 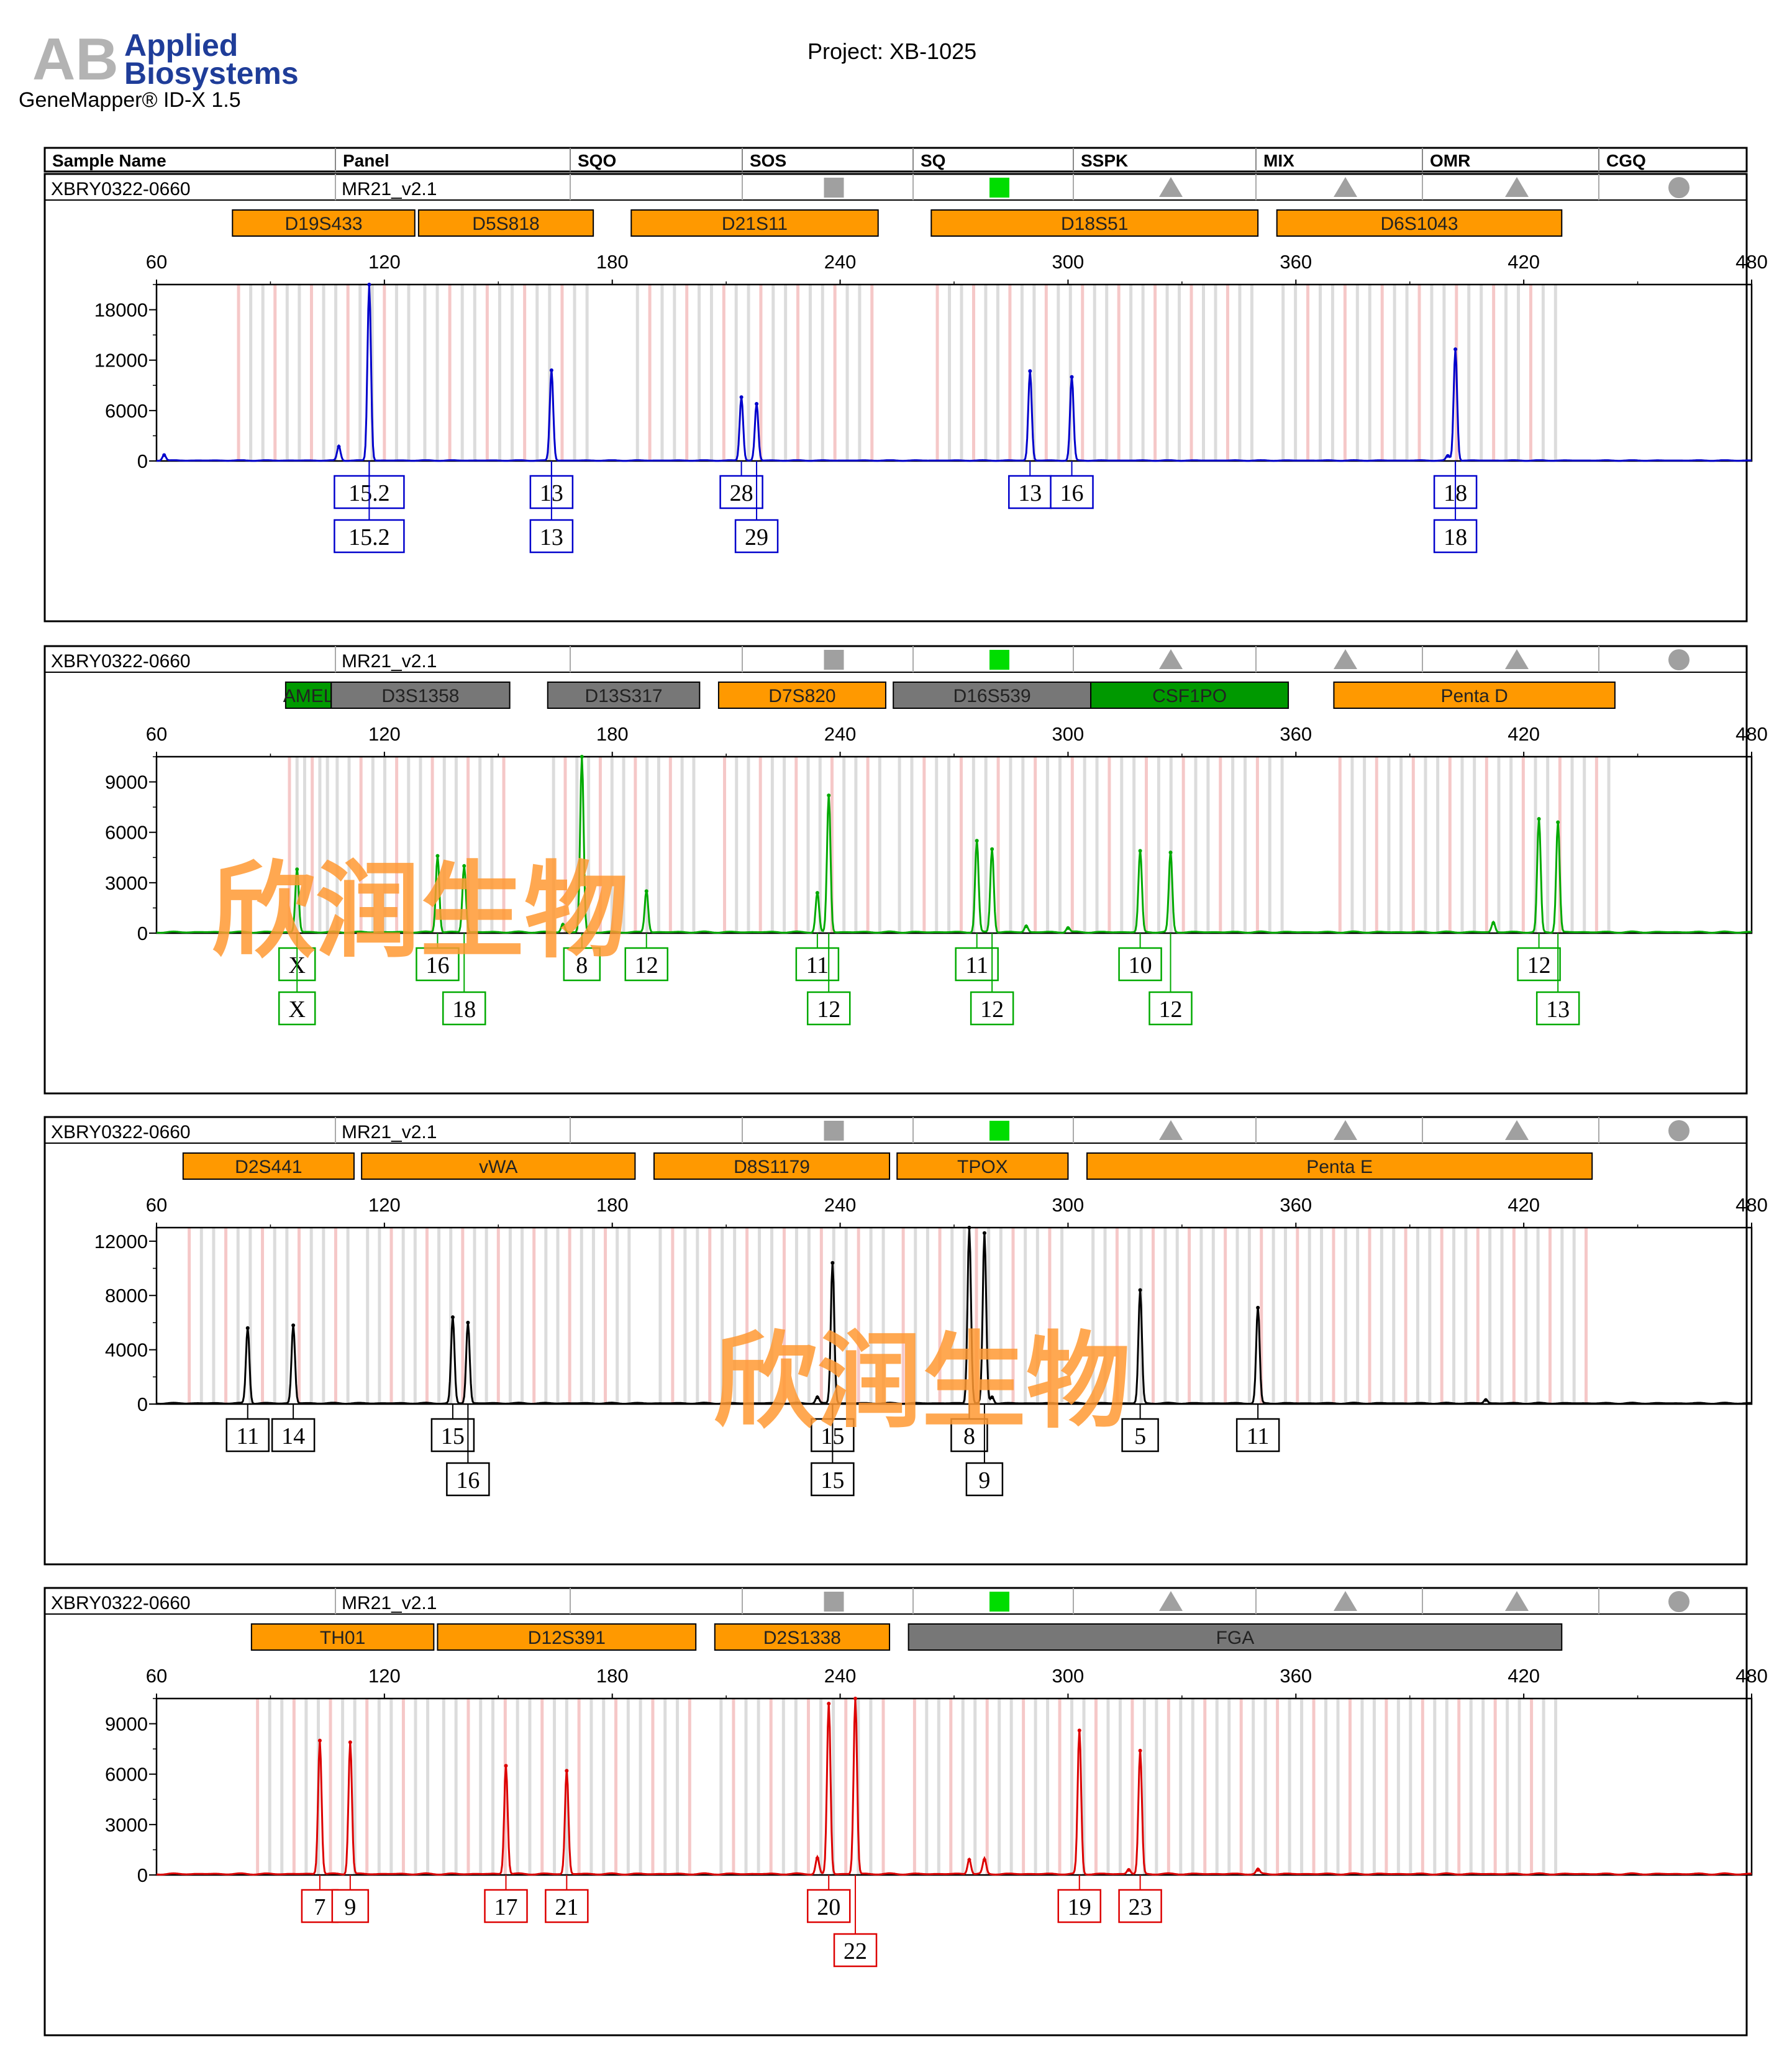 I want to click on marker-csf1po, so click(x=1189, y=695).